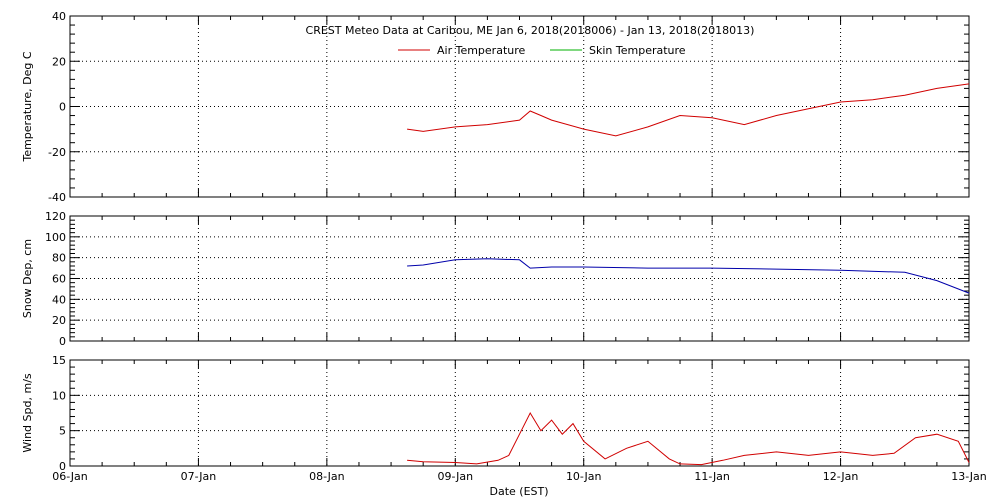 This screenshot has height=500, width=1000. Describe the element at coordinates (199, 476) in the screenshot. I see `x-tick-label: 07-Jan` at that location.